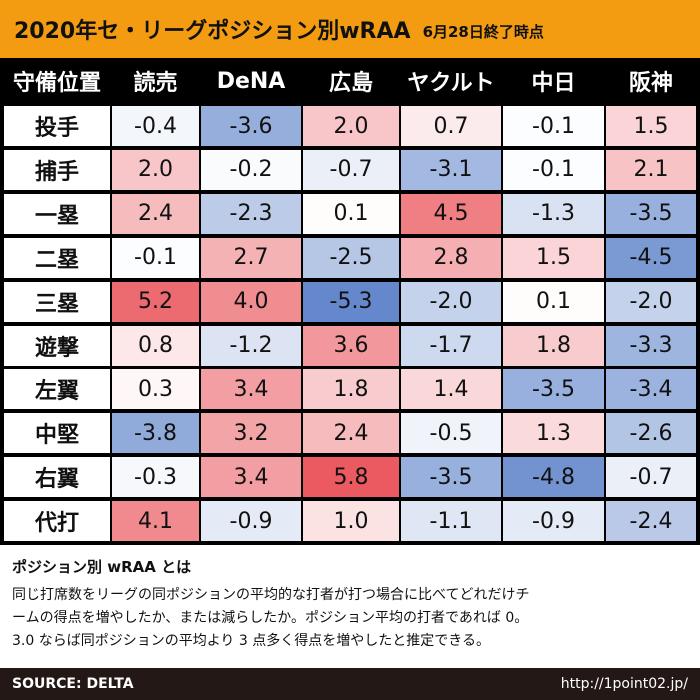 This screenshot has height=700, width=700. What do you see at coordinates (451, 345) in the screenshot?
I see `heatmap-cell: -1.7` at bounding box center [451, 345].